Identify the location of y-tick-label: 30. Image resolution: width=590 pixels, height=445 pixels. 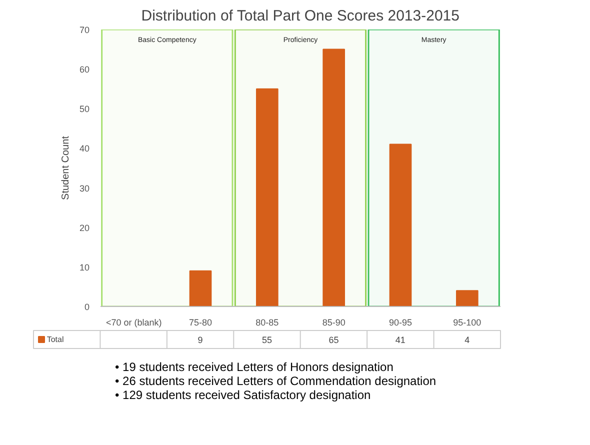
(84, 188).